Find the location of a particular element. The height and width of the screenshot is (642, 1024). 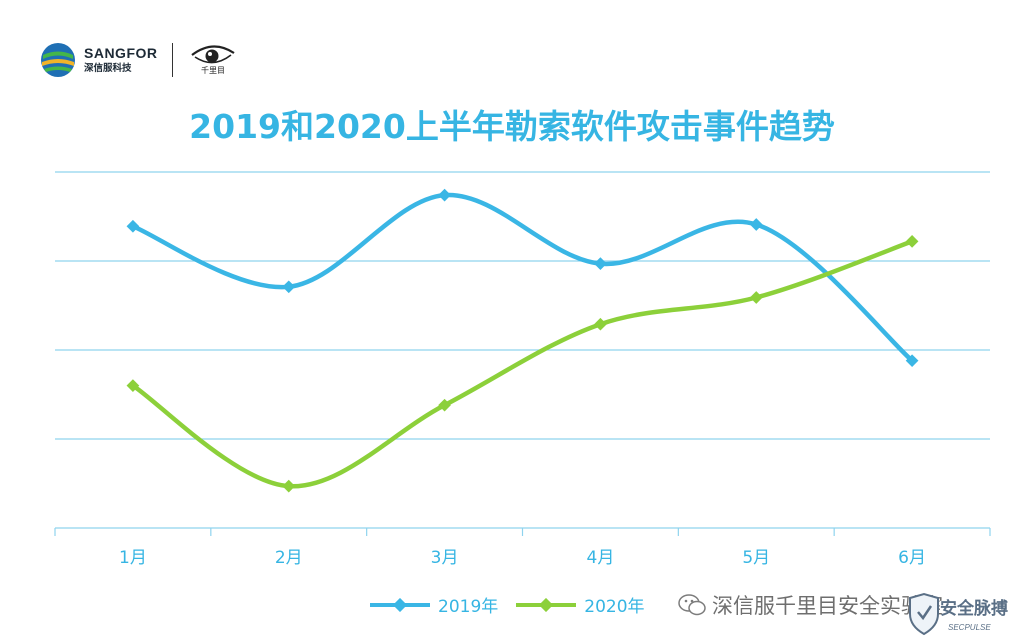

brand-subtitle: 深信服科技 is located at coordinates (108, 69).